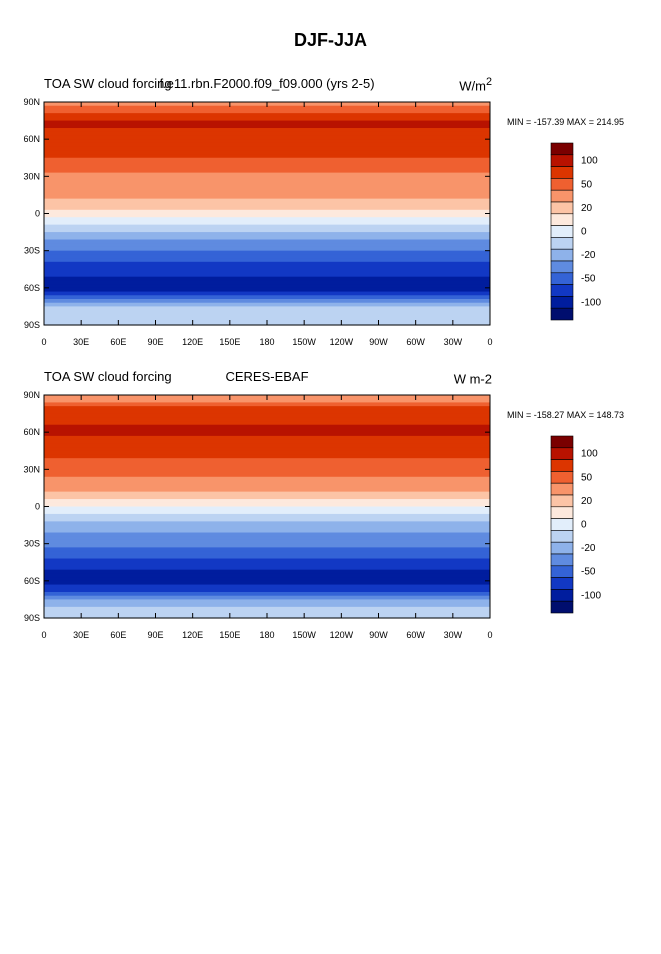 The image size is (661, 954). I want to click on units-text: W m-2, so click(472, 379).